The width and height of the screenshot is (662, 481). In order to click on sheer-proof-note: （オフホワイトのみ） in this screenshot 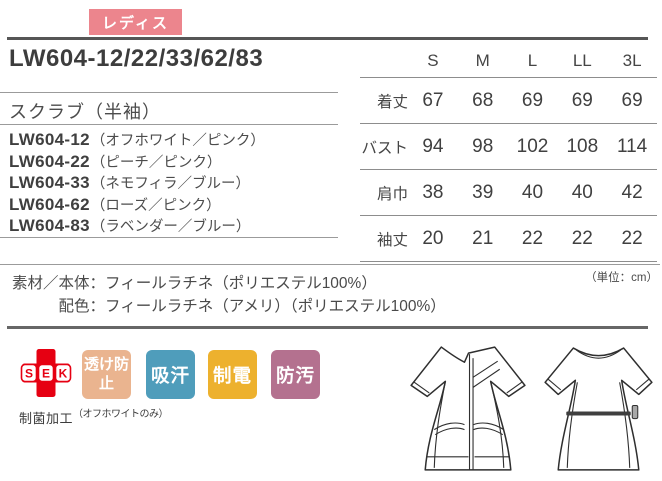, I will do `click(121, 414)`.